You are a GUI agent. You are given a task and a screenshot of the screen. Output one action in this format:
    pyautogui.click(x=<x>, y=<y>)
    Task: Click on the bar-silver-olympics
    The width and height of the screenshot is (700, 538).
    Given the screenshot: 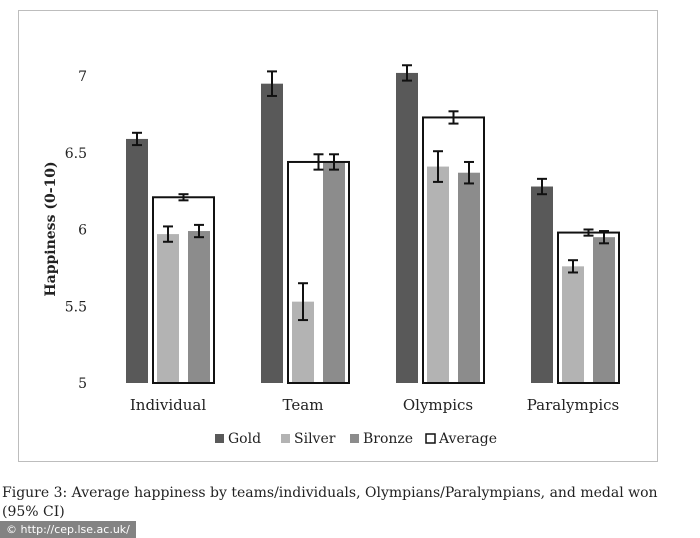 What is the action you would take?
    pyautogui.click(x=438, y=274)
    